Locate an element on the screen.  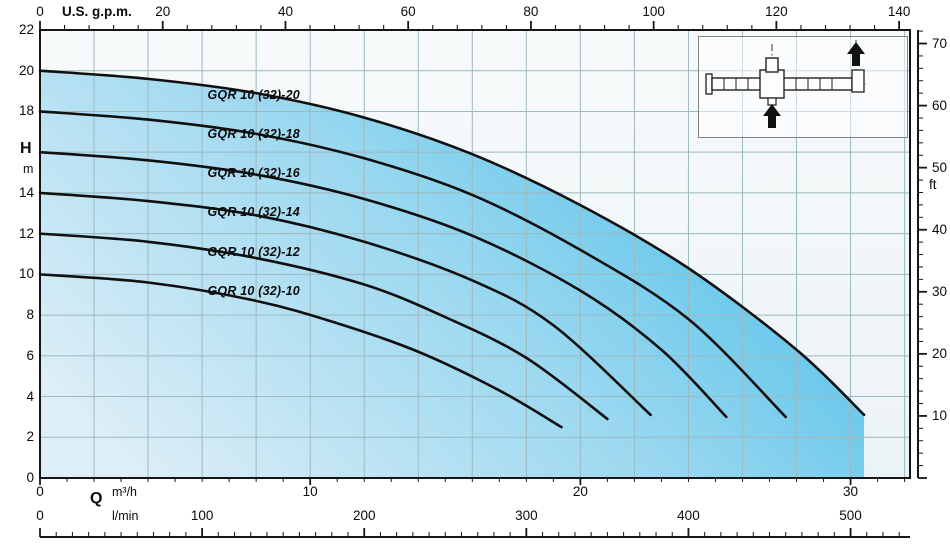
right-axis-ruler is located at coordinates (922, 254).